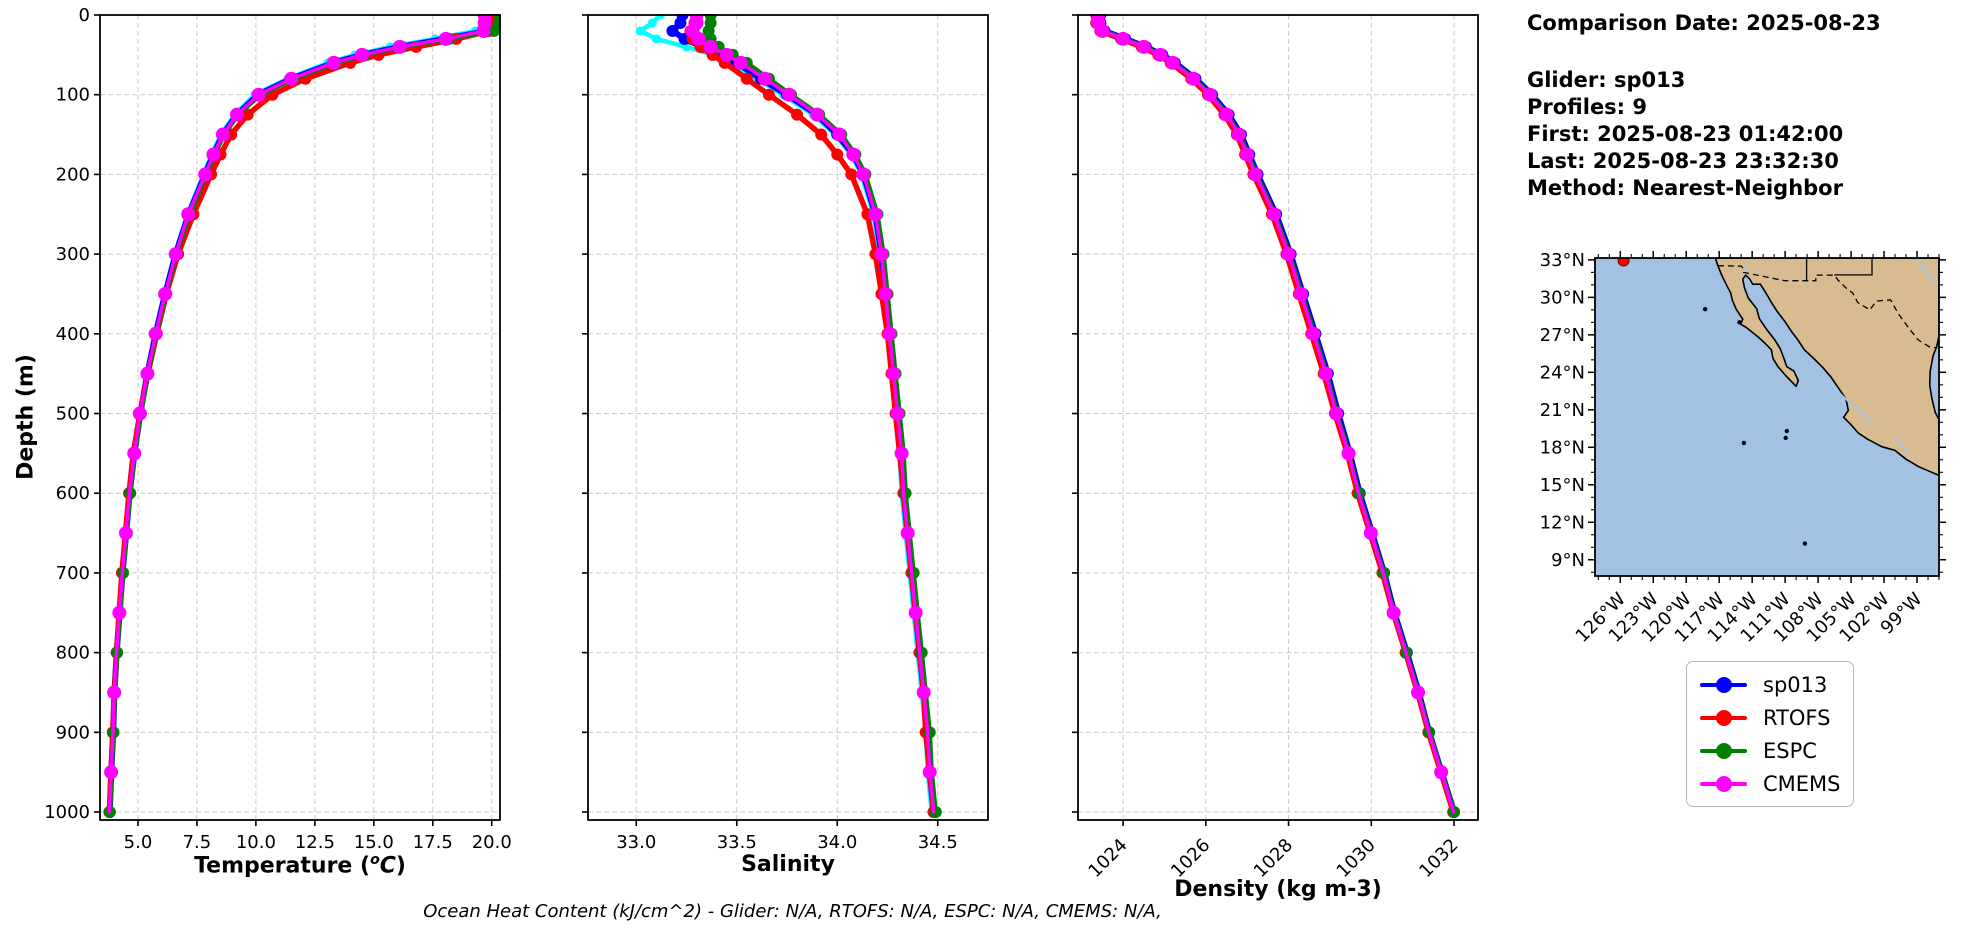 Image resolution: width=1978 pixels, height=934 pixels. I want to click on density-axis-title: Density (kg m-3), so click(1278, 889).